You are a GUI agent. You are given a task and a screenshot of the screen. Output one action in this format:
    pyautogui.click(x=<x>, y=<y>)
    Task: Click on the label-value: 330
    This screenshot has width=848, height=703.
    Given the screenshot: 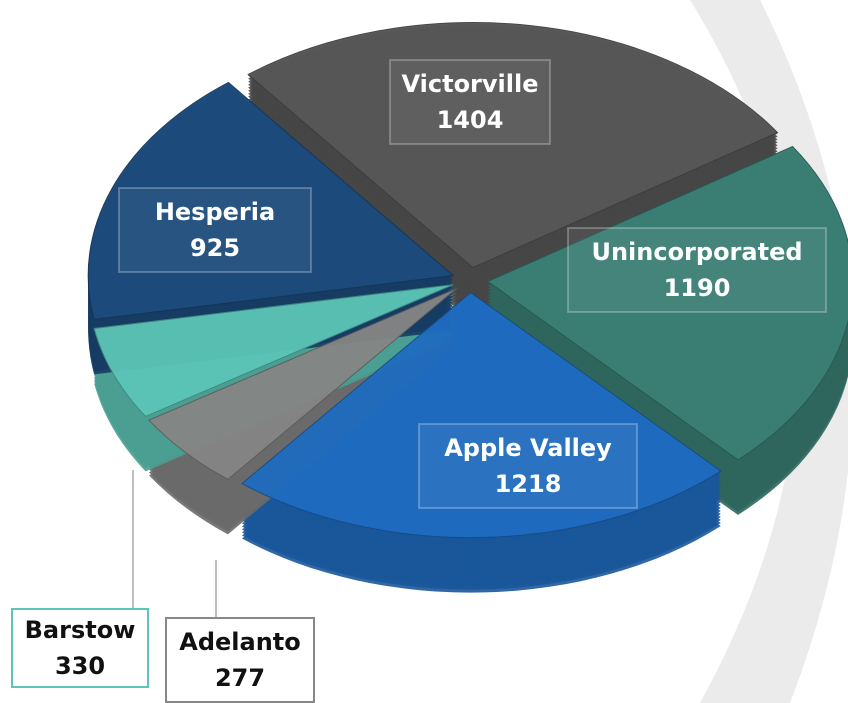 What is the action you would take?
    pyautogui.click(x=80, y=666)
    